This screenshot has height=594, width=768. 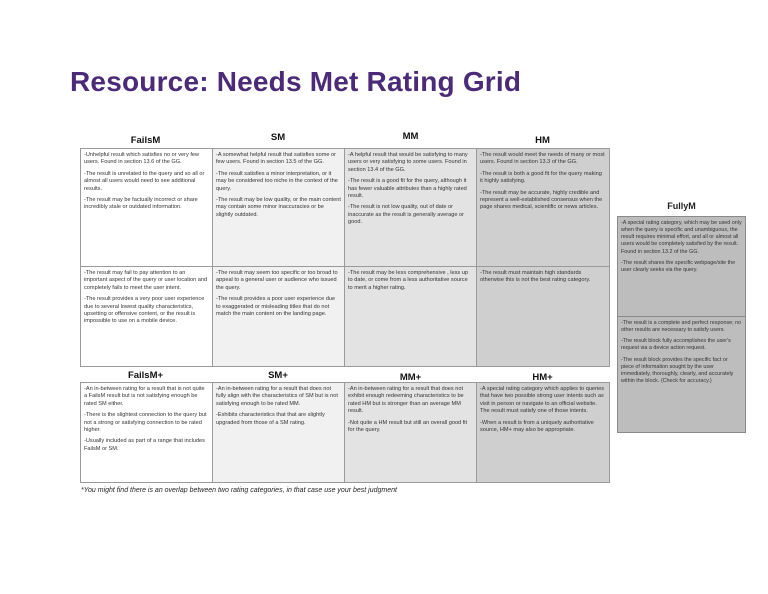 What do you see at coordinates (410, 377) in the screenshot?
I see `header-mm-plus: MM+` at bounding box center [410, 377].